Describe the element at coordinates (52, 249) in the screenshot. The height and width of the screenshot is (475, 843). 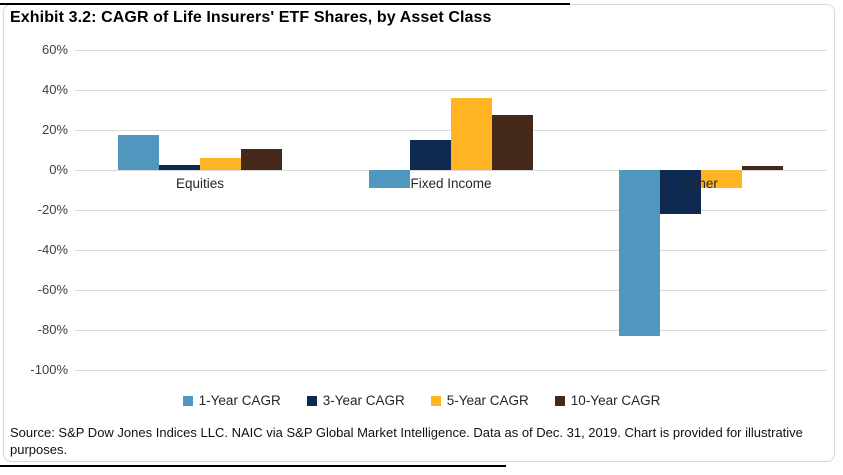
I see `y-tick-label: -40%` at that location.